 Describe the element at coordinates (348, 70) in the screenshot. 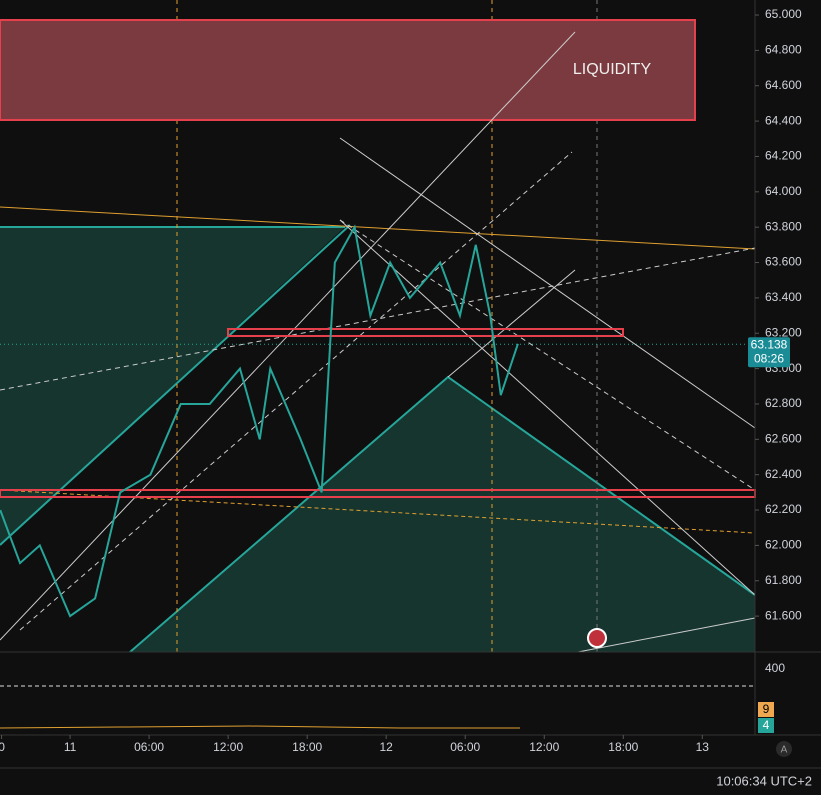

I see `liquidity-zone` at that location.